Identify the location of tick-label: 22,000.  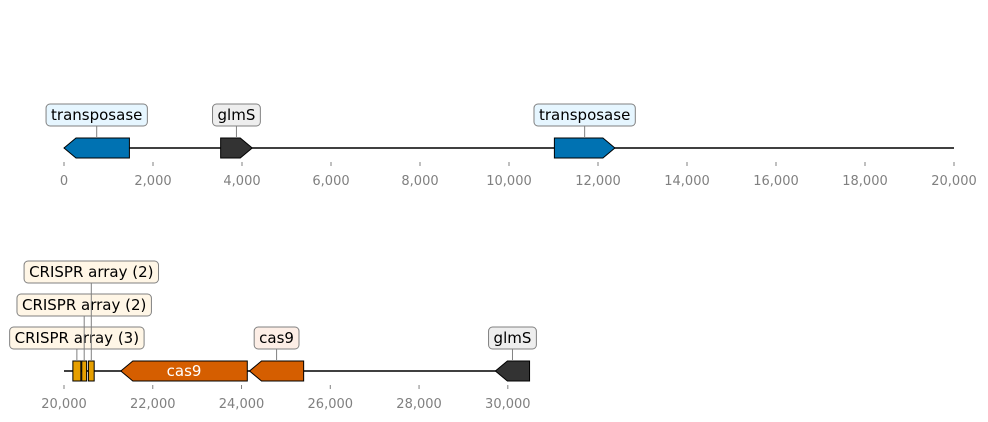
(153, 404).